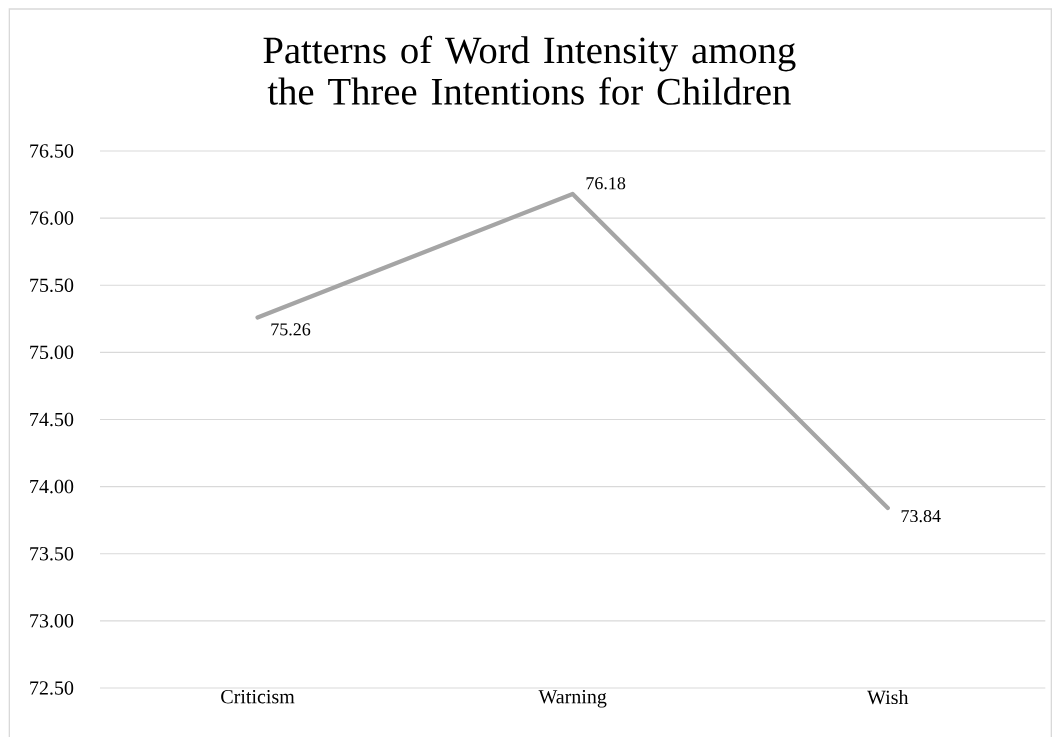  What do you see at coordinates (52, 419) in the screenshot?
I see `y-tick-label: 74.50` at bounding box center [52, 419].